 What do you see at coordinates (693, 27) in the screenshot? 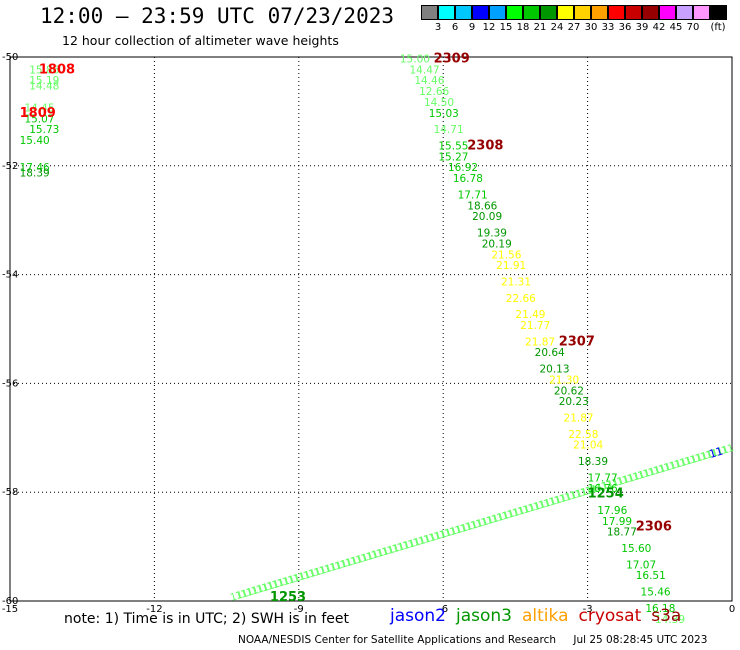
I see `color-scale-label: 70` at bounding box center [693, 27].